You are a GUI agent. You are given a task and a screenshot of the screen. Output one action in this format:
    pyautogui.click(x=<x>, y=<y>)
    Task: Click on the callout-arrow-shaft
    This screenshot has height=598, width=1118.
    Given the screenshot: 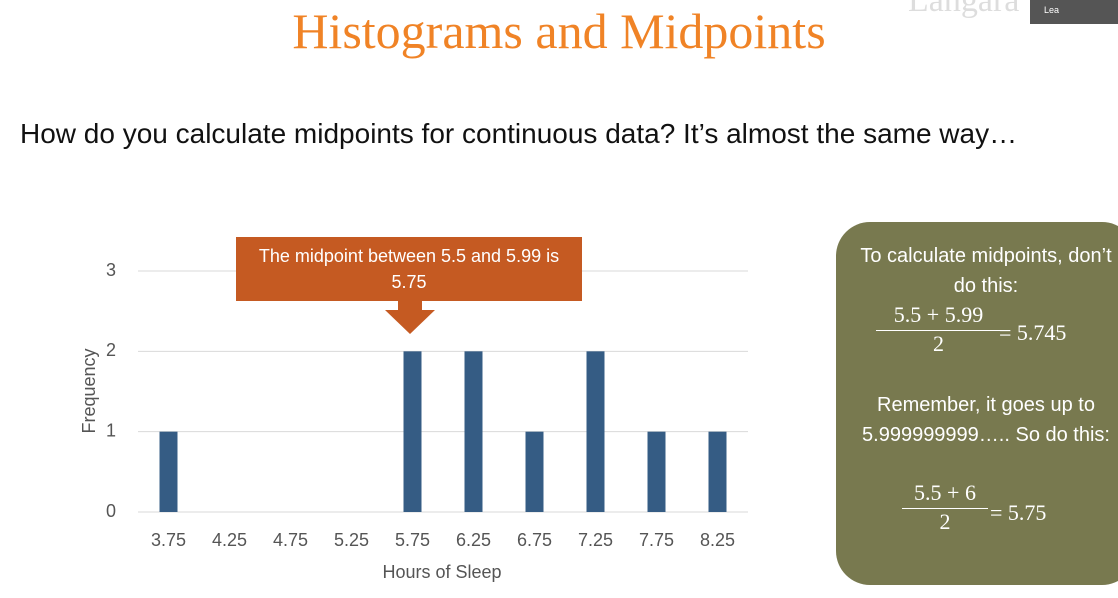 What is the action you would take?
    pyautogui.click(x=410, y=306)
    